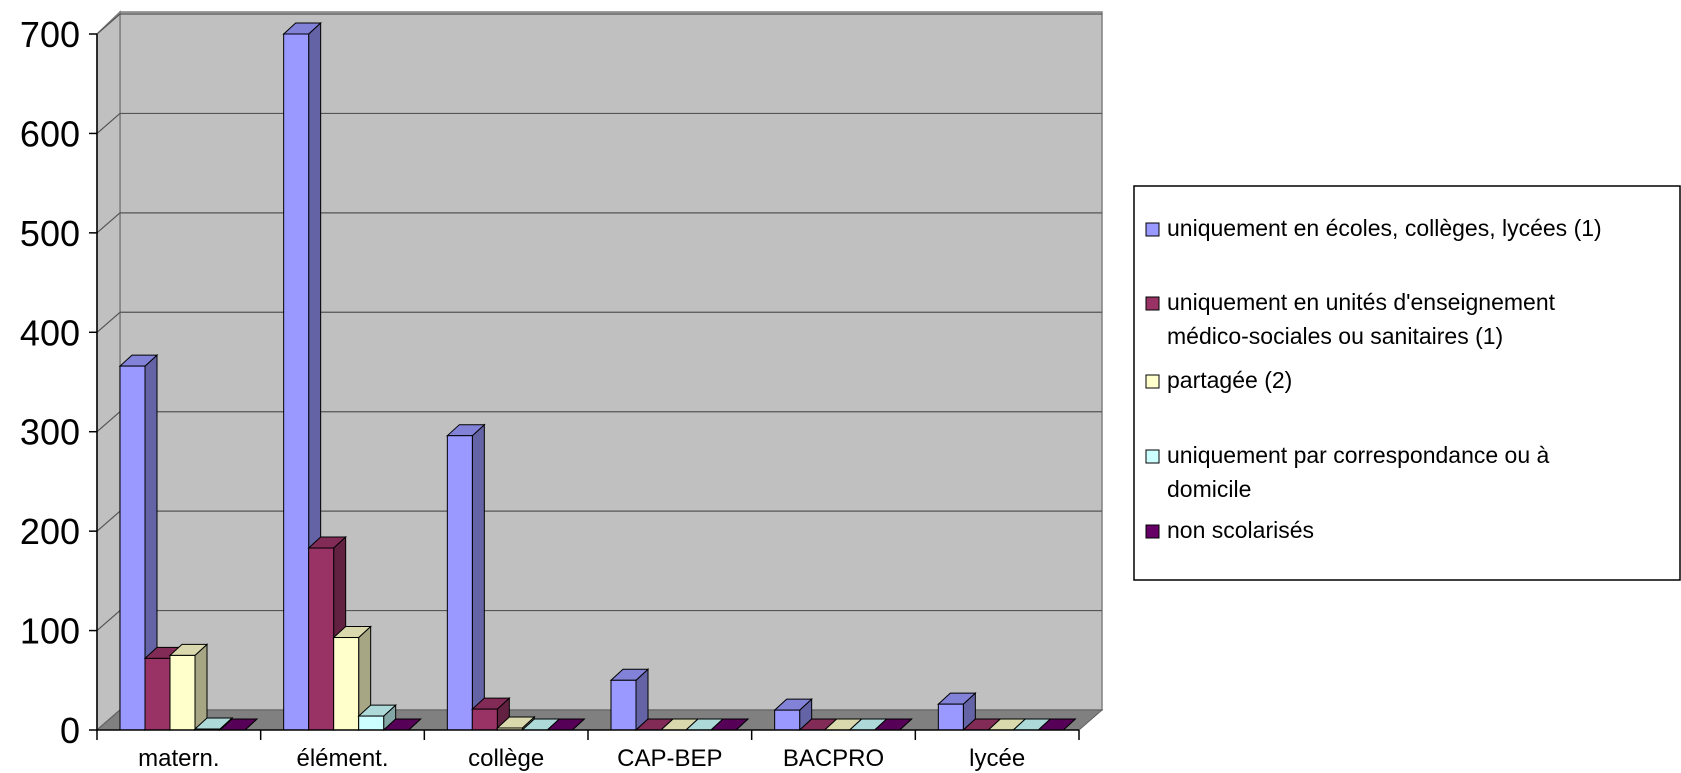 This screenshot has height=773, width=1681. I want to click on y-tick-label: 300, so click(50, 432).